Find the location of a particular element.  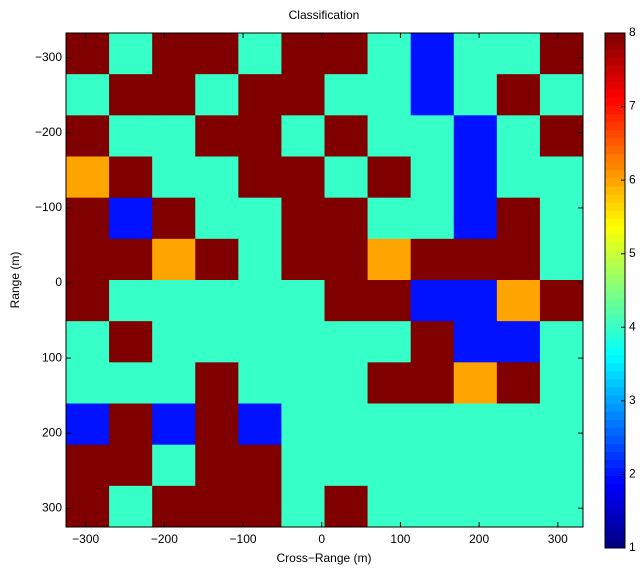

colorbar-tick-label: 8 is located at coordinates (632, 32).